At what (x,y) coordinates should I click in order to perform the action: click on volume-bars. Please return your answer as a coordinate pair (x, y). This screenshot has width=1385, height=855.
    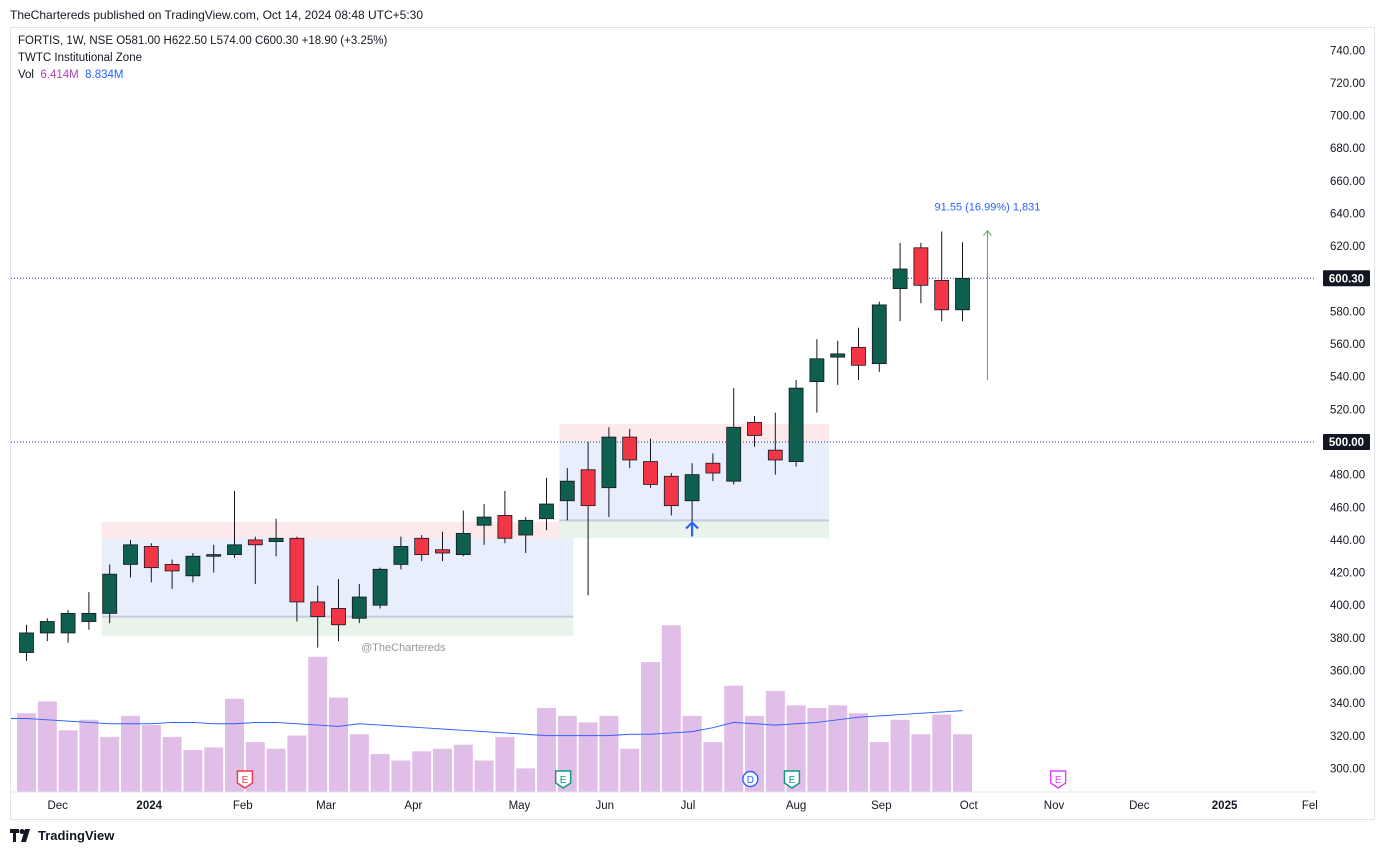
    Looking at the image, I should click on (494, 708).